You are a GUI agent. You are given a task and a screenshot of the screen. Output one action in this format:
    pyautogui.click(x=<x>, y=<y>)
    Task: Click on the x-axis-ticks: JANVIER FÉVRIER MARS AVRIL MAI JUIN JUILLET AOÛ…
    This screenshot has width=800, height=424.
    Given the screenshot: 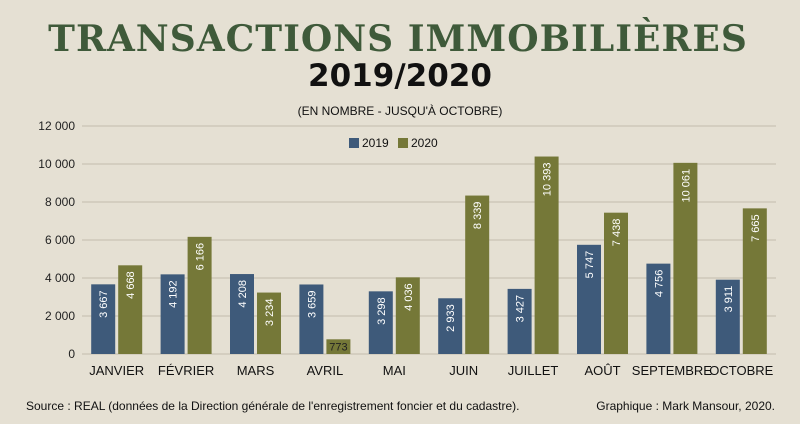 What is the action you would take?
    pyautogui.click(x=431, y=370)
    